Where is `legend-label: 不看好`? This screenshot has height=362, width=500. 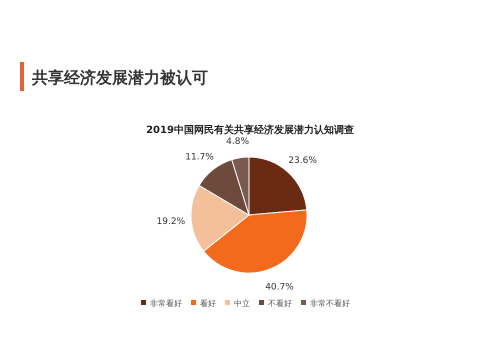
legend-label: 不看好 is located at coordinates (280, 303).